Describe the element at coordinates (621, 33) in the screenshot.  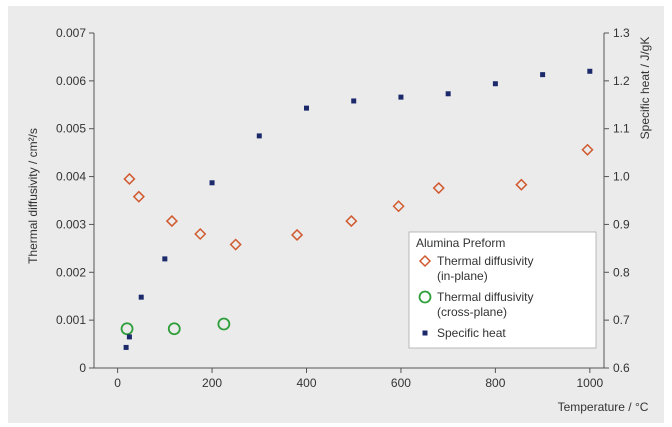
I see `y-right-tick-label: 1.3` at that location.